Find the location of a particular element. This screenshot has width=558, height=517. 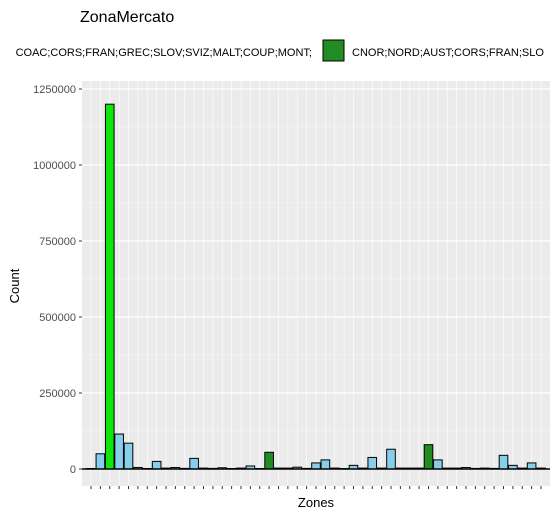

y-tick-label: 0 is located at coordinates (73, 470).